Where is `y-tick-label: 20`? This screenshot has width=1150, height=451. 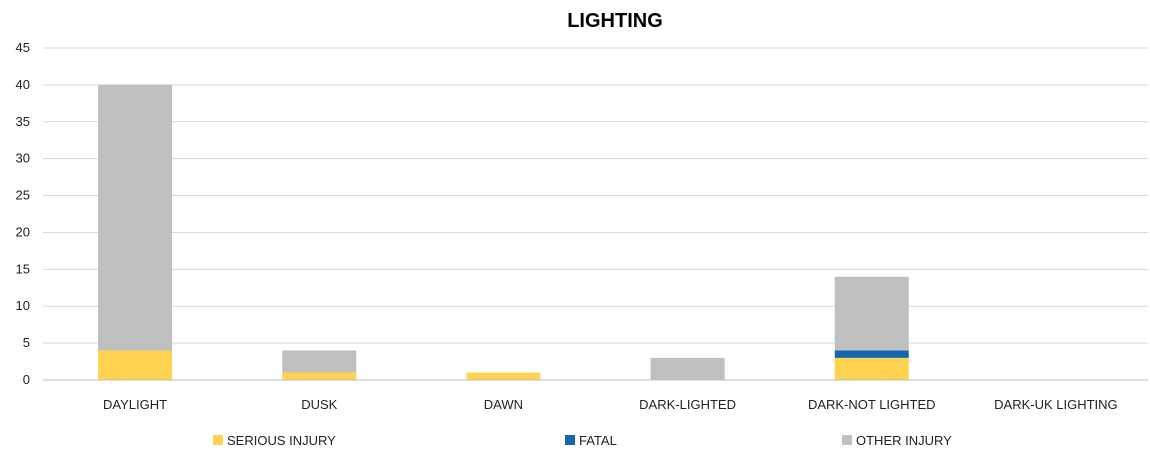 y-tick-label: 20 is located at coordinates (23, 231).